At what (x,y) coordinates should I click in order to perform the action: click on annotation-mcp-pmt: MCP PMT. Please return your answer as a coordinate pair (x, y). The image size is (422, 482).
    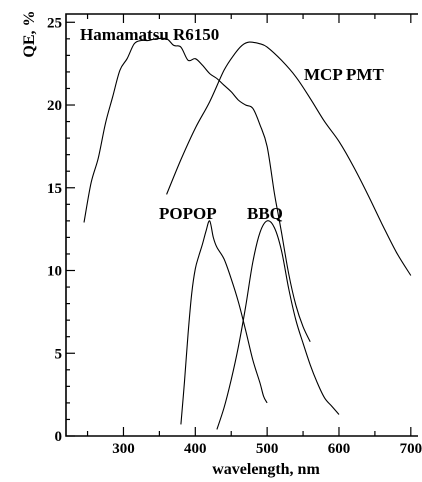
    Looking at the image, I should click on (344, 74).